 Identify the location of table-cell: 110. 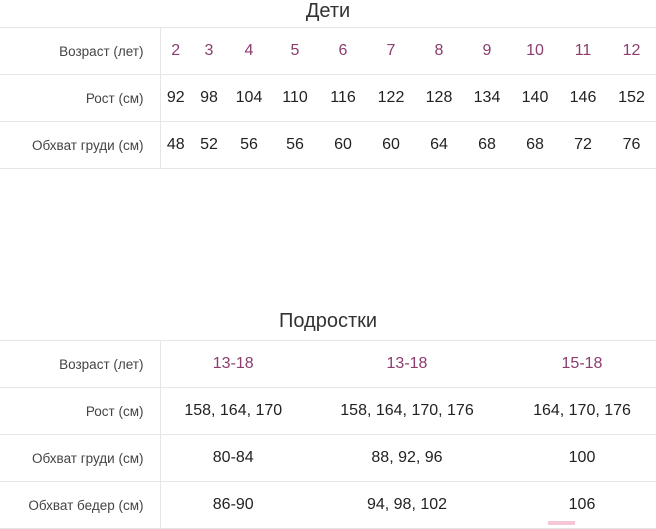
(295, 98).